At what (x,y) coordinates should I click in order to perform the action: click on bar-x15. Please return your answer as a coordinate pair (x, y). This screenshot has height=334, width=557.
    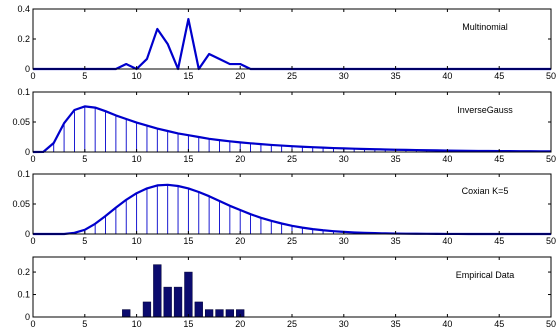
    Looking at the image, I should click on (188, 294).